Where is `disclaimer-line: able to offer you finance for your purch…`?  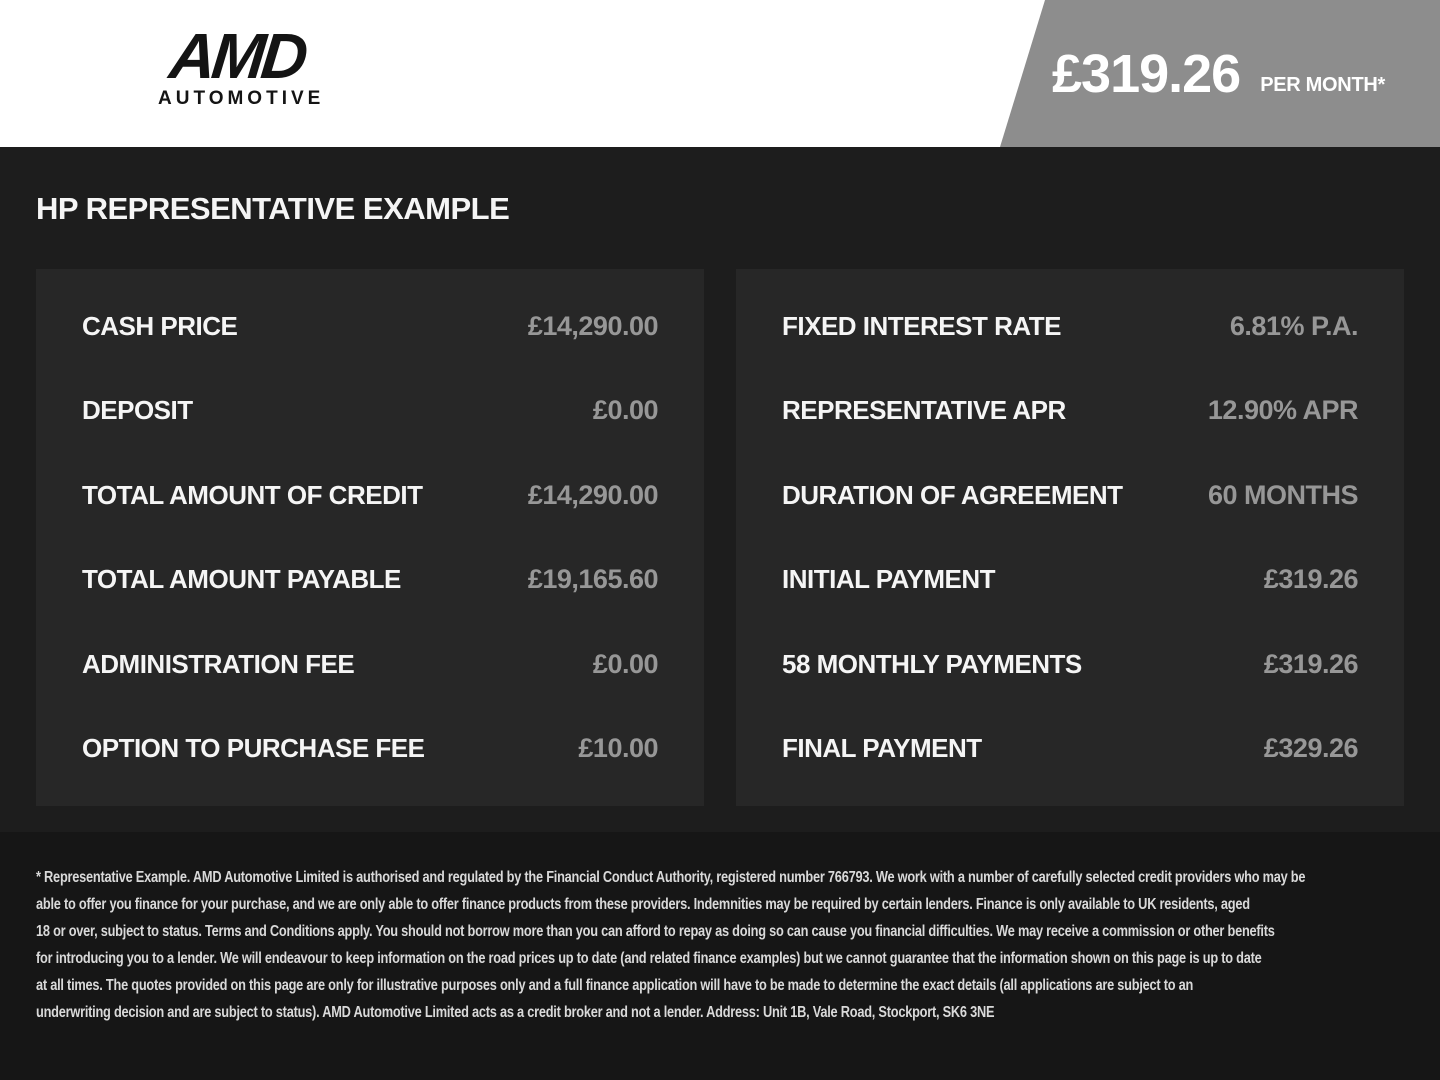 disclaimer-line: able to offer you finance for your purch… is located at coordinates (643, 904).